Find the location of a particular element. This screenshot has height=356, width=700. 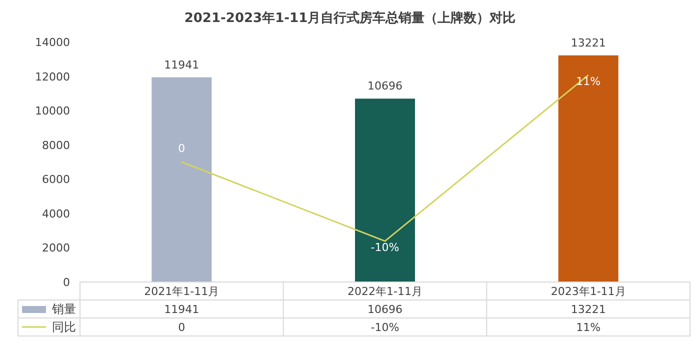

data-label: -10% is located at coordinates (385, 327).